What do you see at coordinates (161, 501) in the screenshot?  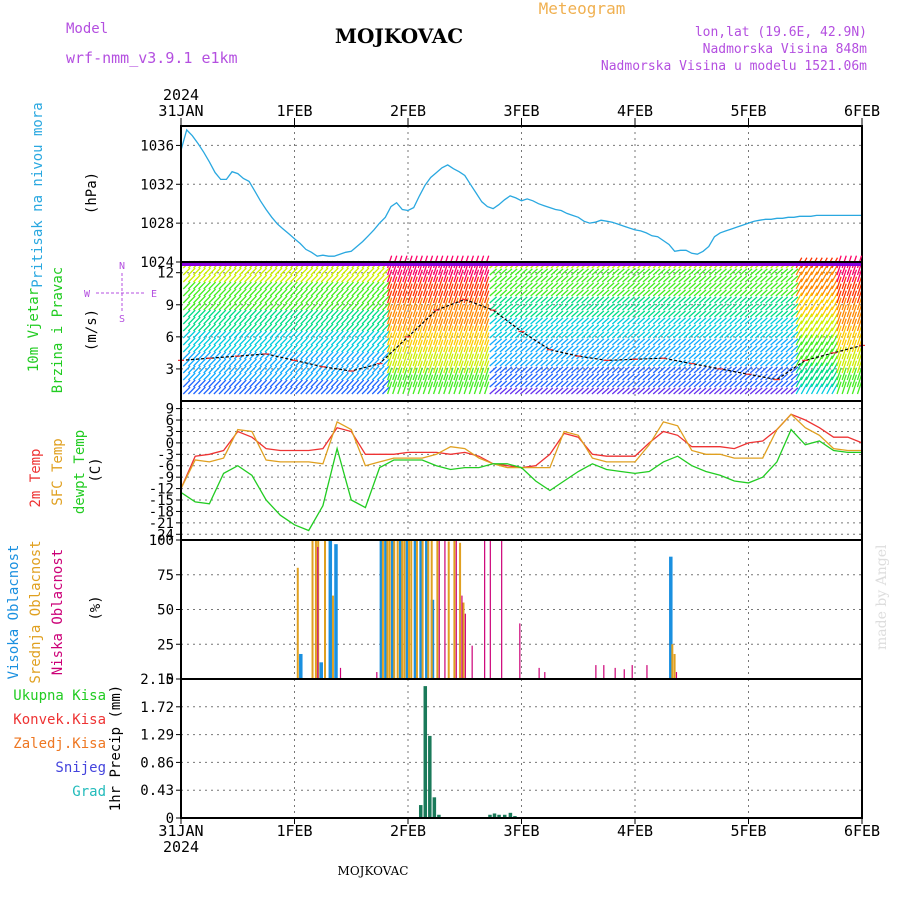 I see `y-tick-label: -15` at bounding box center [161, 501].